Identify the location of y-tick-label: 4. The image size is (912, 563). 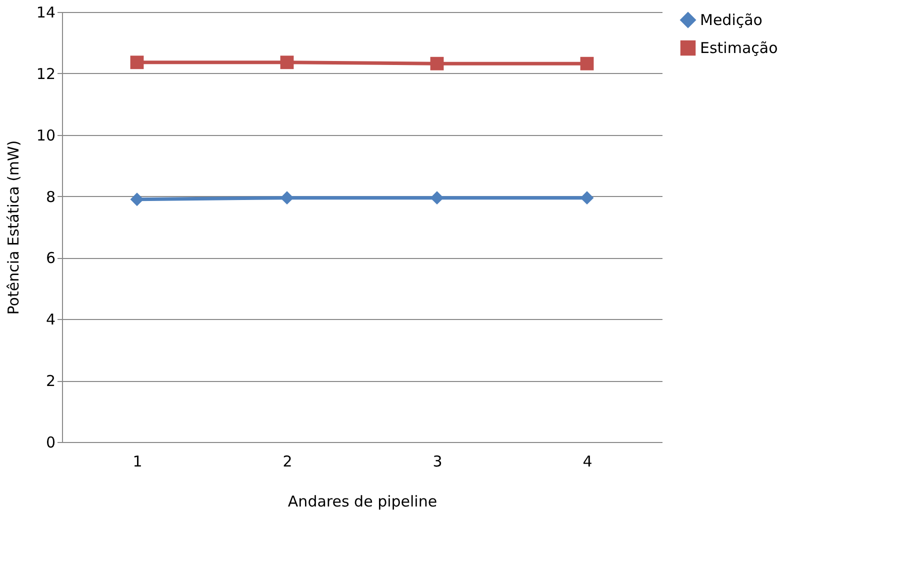
(51, 319).